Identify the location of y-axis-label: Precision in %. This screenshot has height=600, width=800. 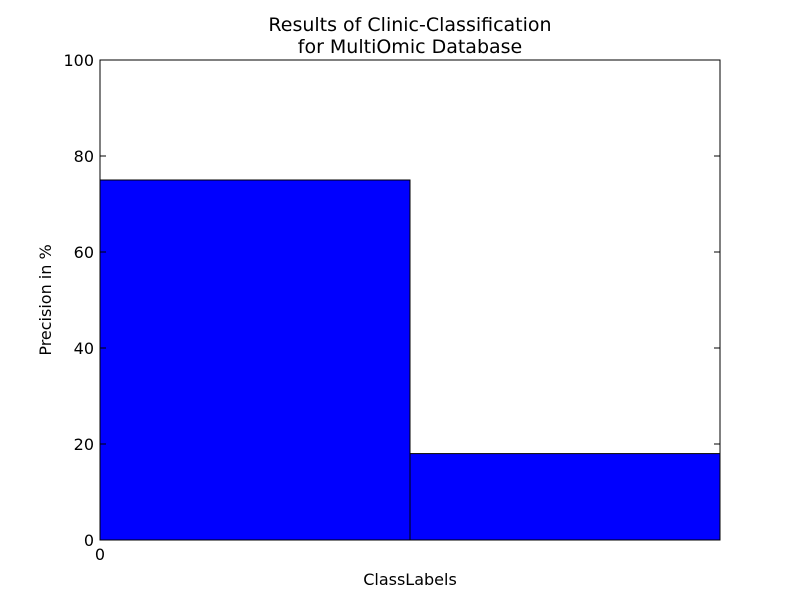
(45, 299).